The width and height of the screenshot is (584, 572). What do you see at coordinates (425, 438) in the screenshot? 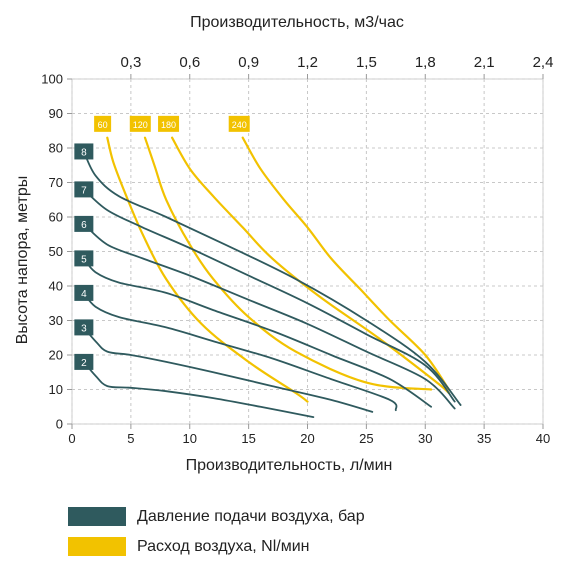
I see `x-tick-label: 30` at bounding box center [425, 438].